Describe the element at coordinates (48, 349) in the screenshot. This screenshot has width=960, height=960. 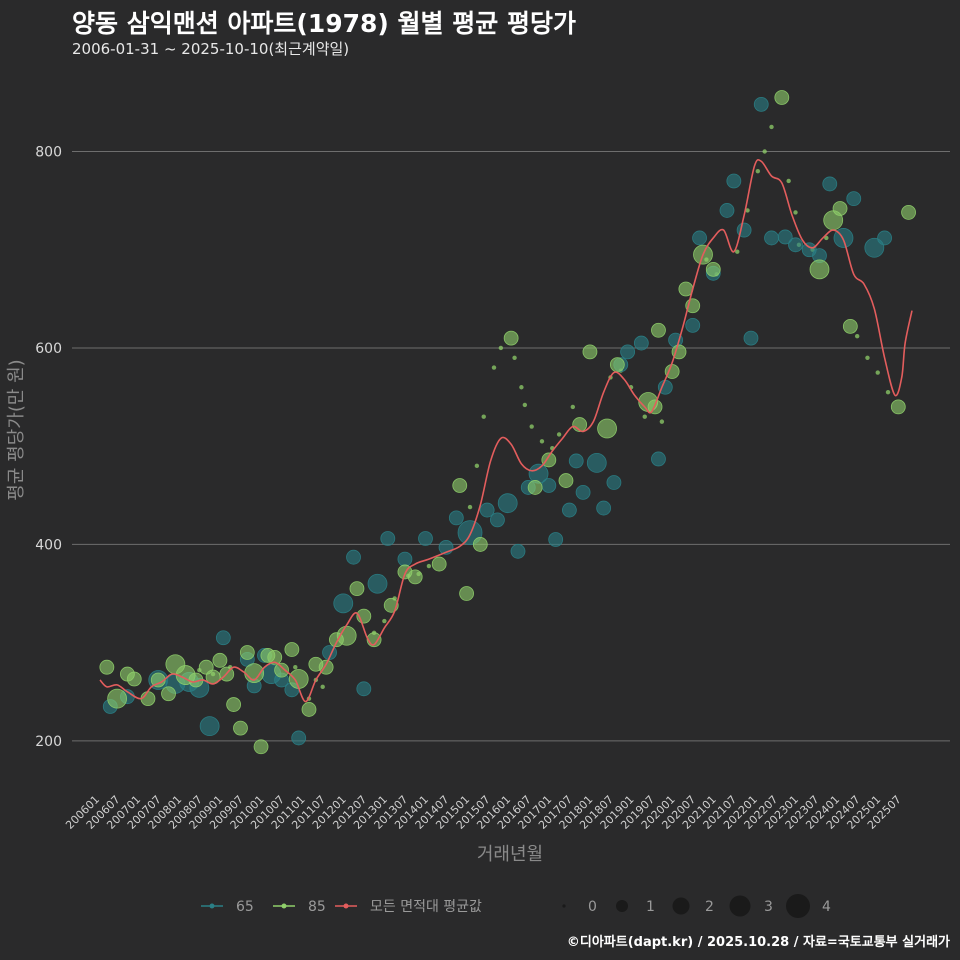
I see `y-tick-label: 600` at that location.